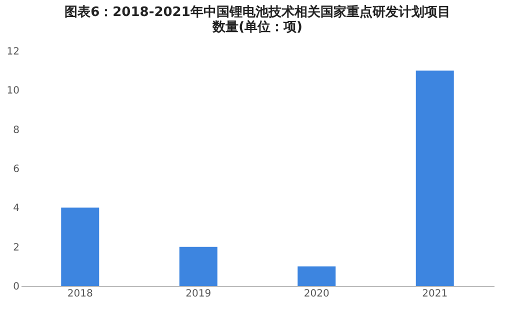 This screenshot has height=328, width=506. Describe the element at coordinates (317, 294) in the screenshot. I see `x-tick-label: 2020` at that location.